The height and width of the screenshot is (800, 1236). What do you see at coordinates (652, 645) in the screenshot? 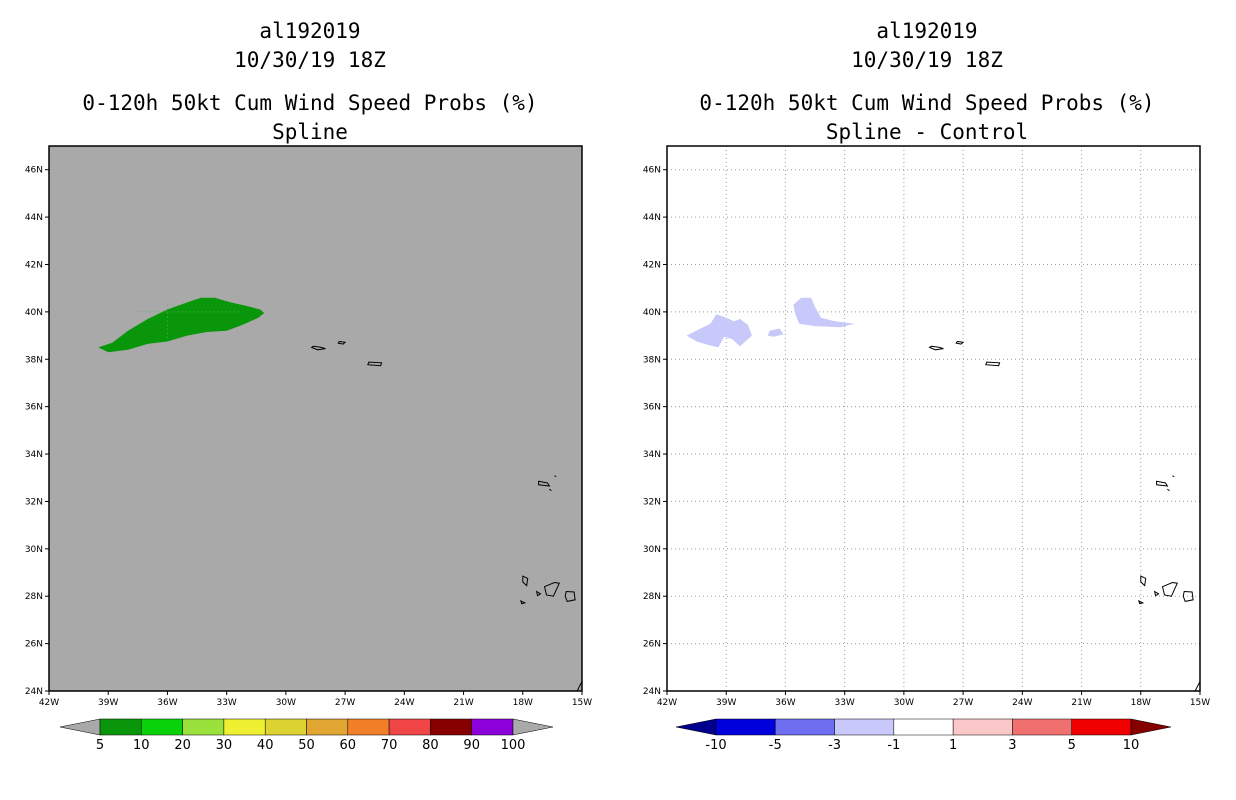
I see `y-tick-label: 26N` at bounding box center [652, 645].